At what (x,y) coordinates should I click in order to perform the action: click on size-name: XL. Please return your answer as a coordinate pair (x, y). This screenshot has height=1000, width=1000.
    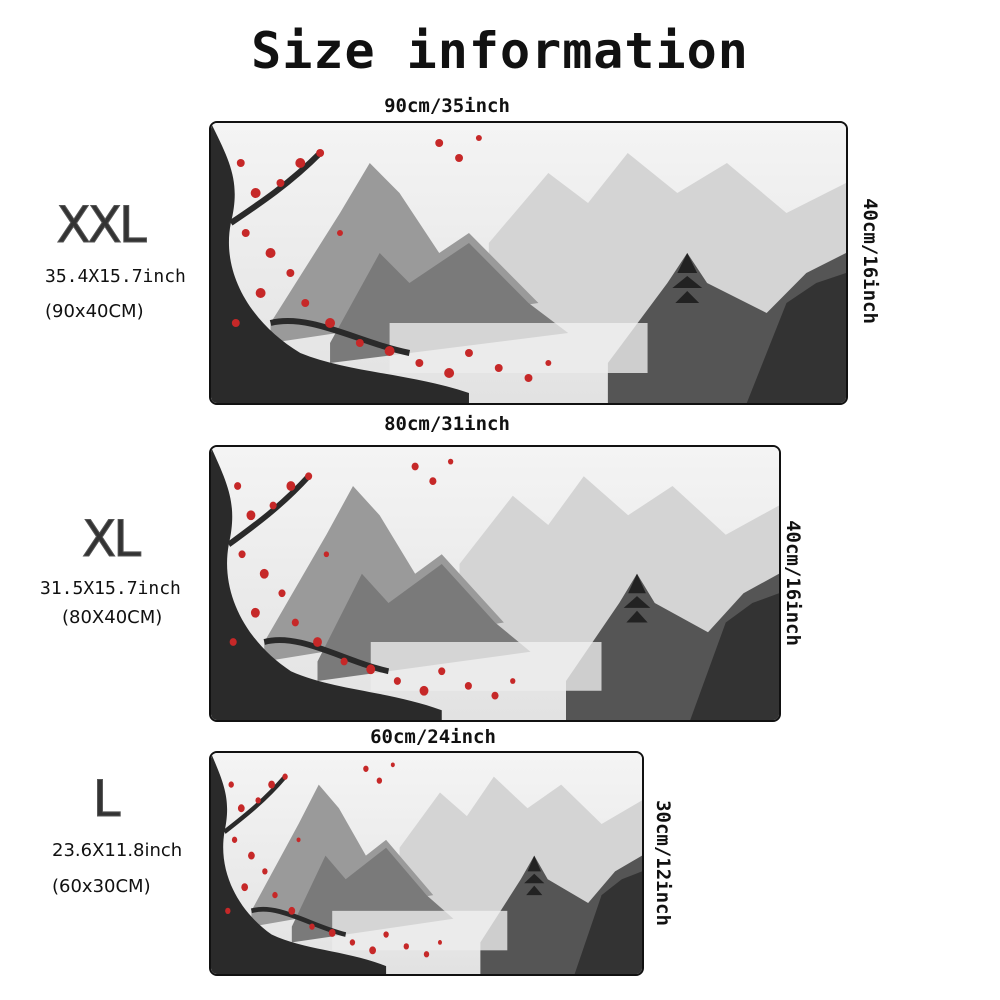
    Looking at the image, I should click on (111, 539).